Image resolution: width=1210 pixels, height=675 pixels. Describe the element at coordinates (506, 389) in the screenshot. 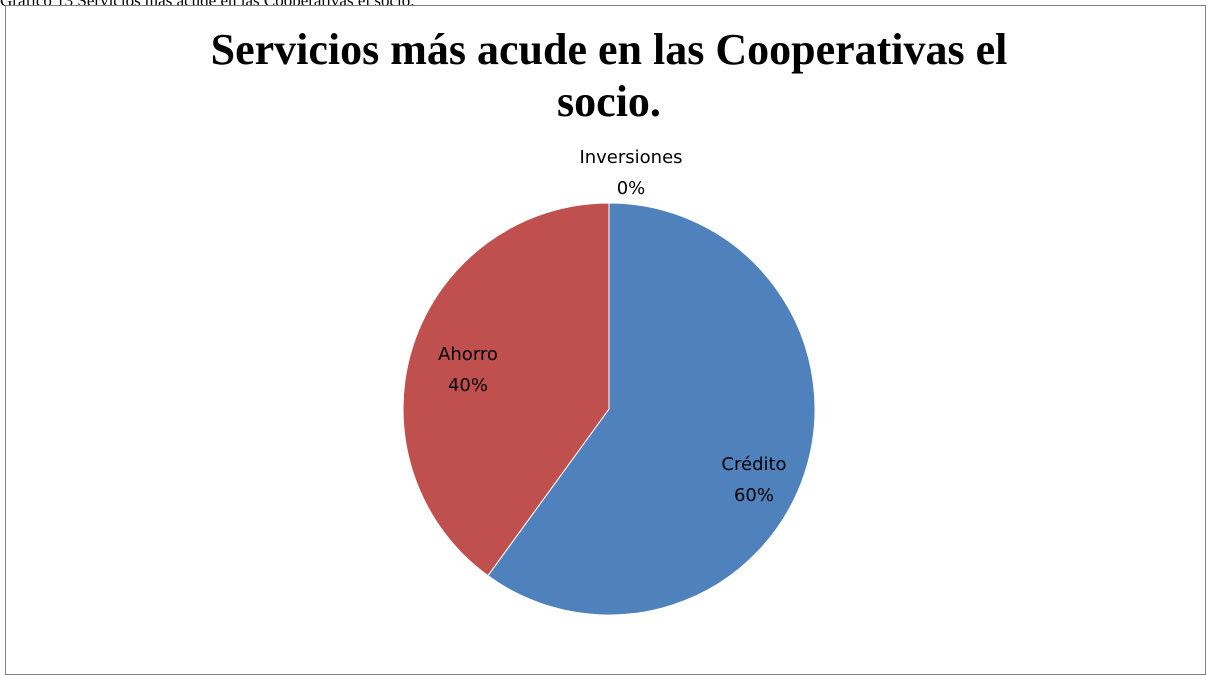

I see `pie-slice-ahorro` at that location.